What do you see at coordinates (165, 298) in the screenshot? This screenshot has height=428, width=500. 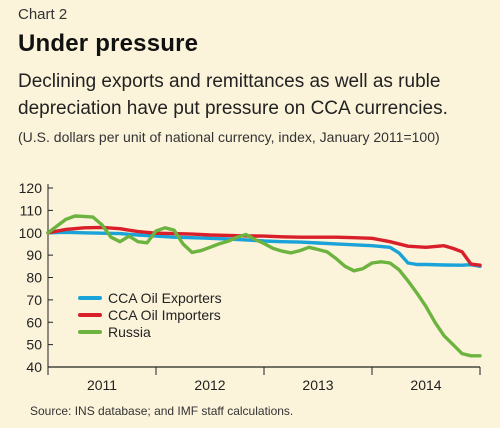 I see `legend-label-cca-oil-exporters: CCA Oil Exporters` at bounding box center [165, 298].